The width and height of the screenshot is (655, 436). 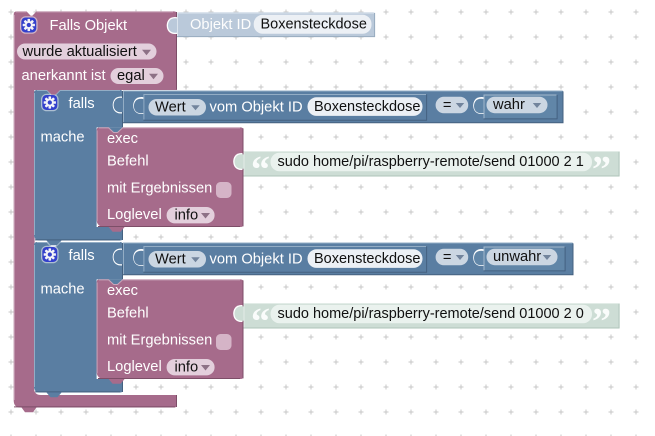 I want to click on svg-text: wurde aktualisiert, so click(x=79, y=52).